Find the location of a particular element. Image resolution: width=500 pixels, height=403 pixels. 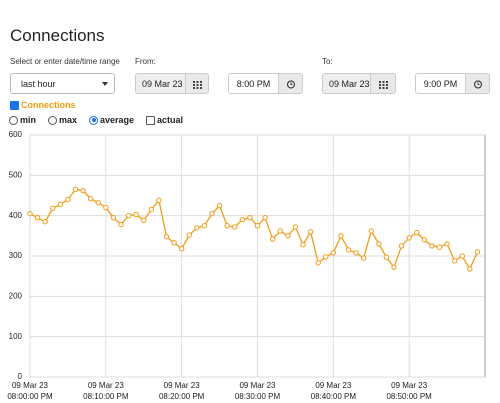

y-tick-label: 100 is located at coordinates (16, 336).